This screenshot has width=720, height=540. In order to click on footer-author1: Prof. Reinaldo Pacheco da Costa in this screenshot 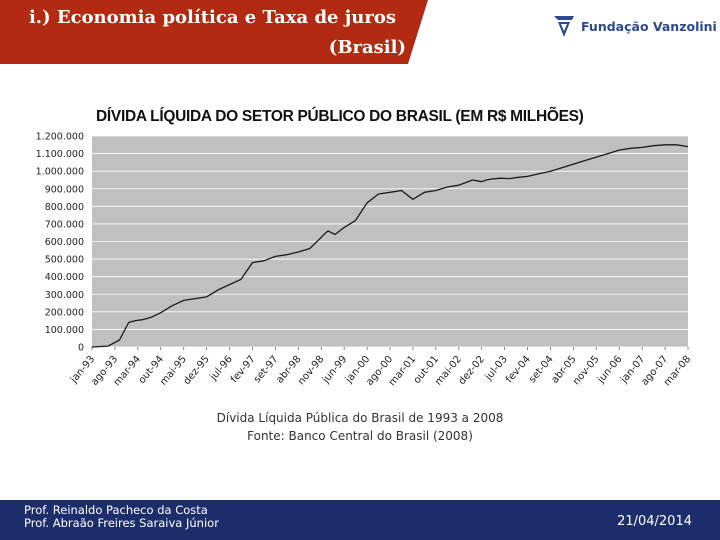, I will do `click(116, 510)`.